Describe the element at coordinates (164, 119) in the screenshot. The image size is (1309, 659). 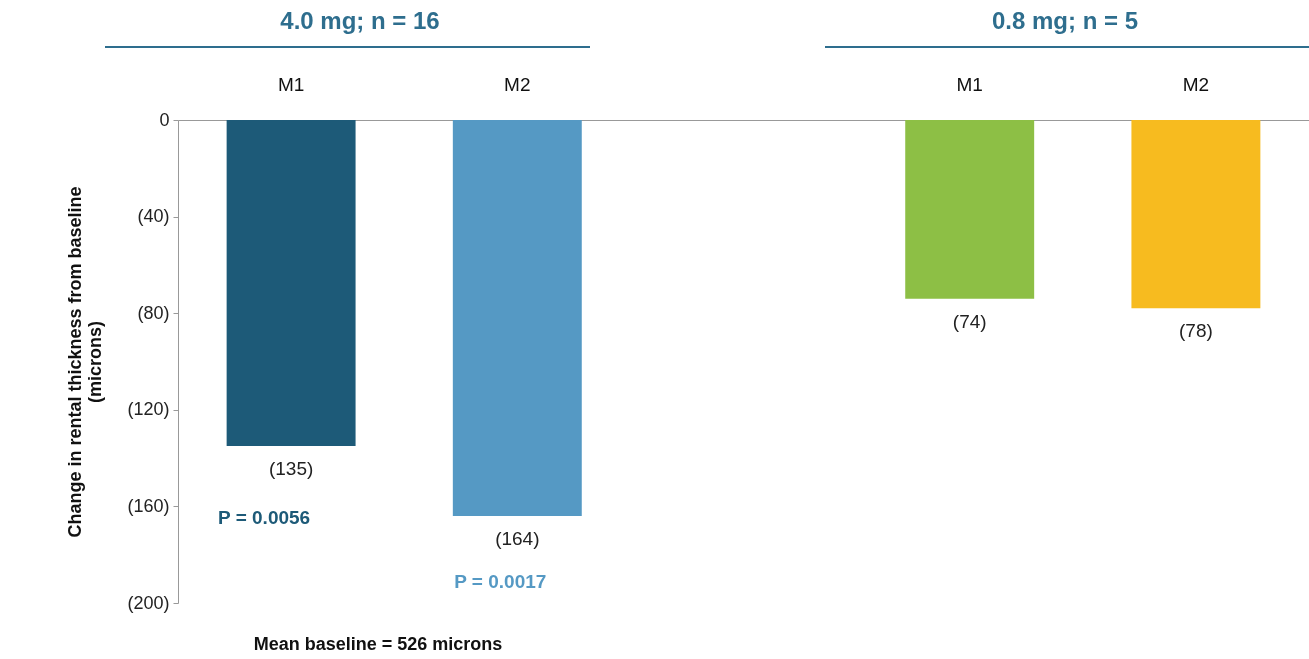
I see `y-tick-label: 0` at that location.